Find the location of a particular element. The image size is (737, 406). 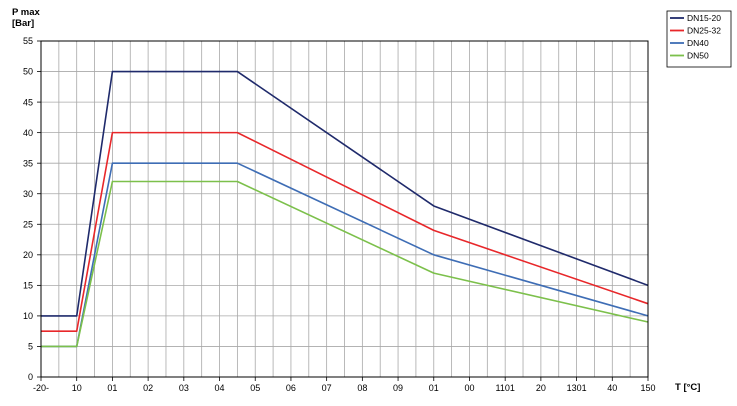

x-tick-label: 04 is located at coordinates (220, 388).